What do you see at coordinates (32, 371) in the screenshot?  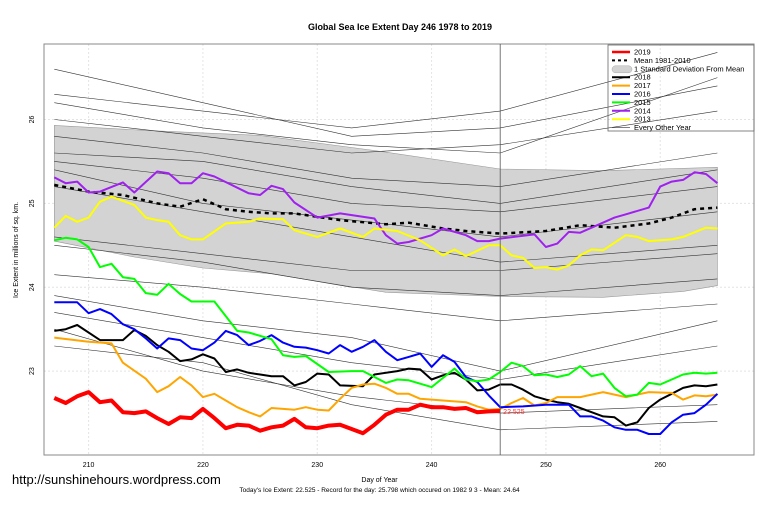 I see `y-tick-label: 23` at bounding box center [32, 371].